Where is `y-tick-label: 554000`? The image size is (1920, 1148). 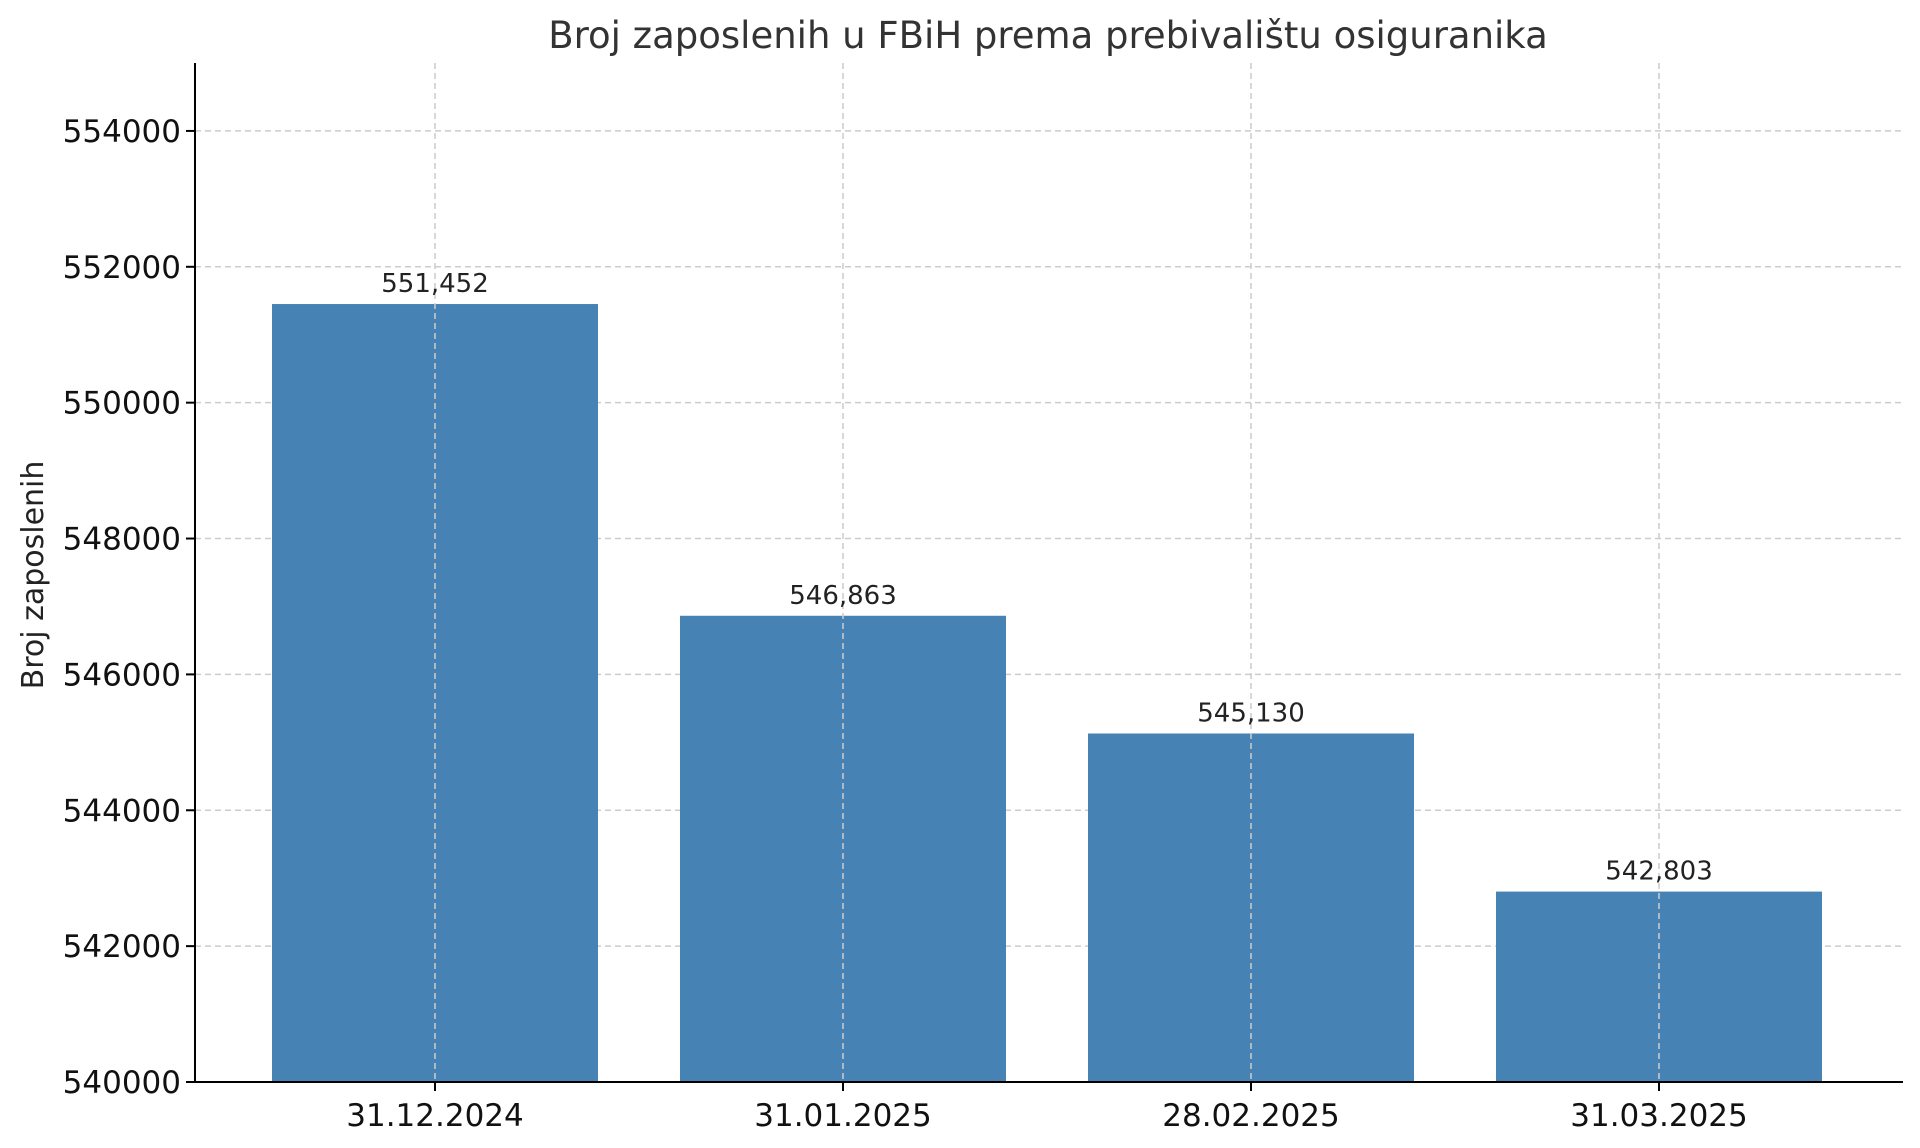 y-tick-label: 554000 is located at coordinates (122, 132).